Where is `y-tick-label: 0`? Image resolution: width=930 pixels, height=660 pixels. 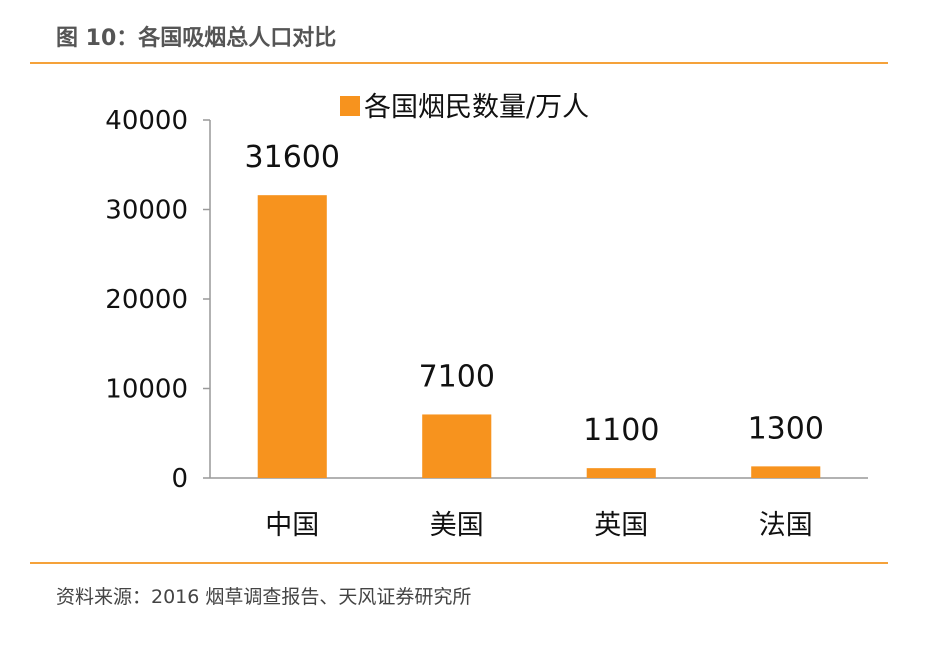 y-tick-label: 0 is located at coordinates (179, 479).